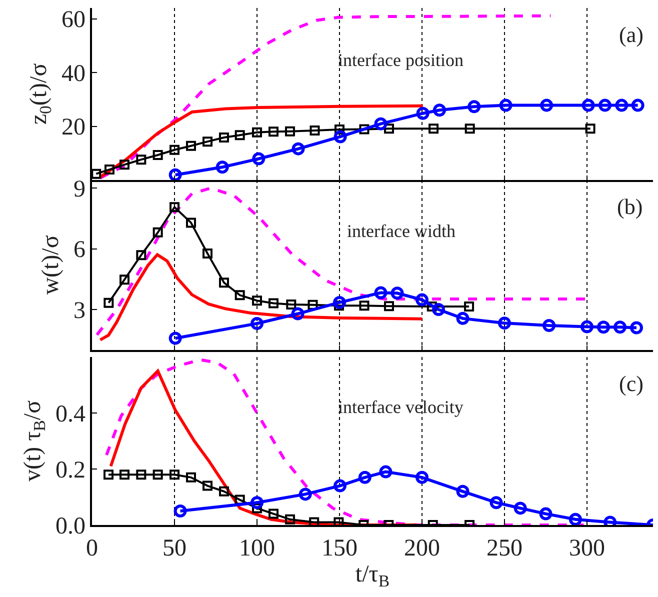 This screenshot has height=597, width=658. What do you see at coordinates (73, 127) in the screenshot?
I see `y-tick-label: 20` at bounding box center [73, 127].